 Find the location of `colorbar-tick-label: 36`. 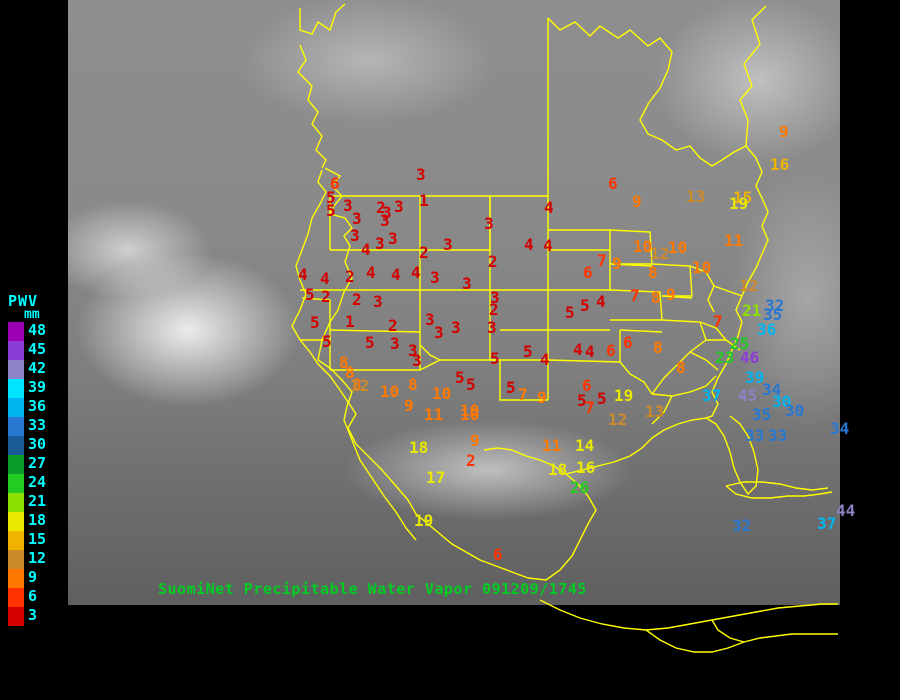

colorbar-tick-label: 36 is located at coordinates (37, 406).